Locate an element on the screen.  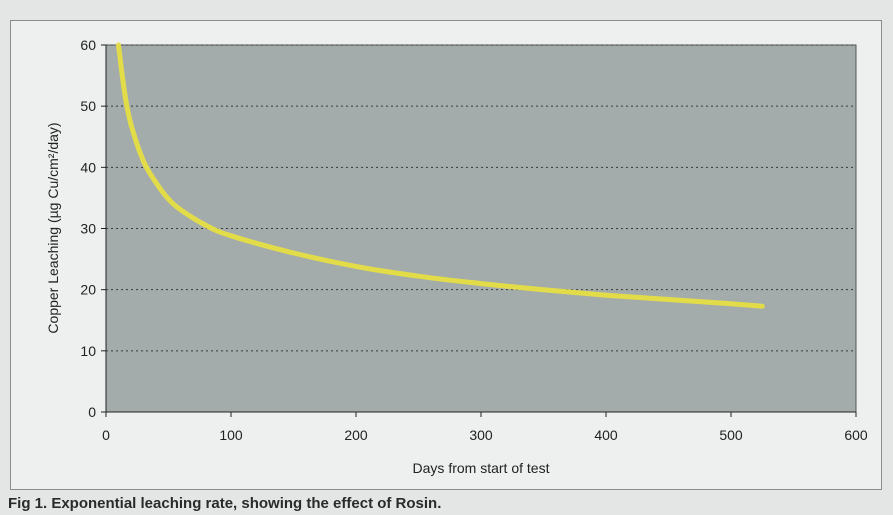
y-tick-label: 60 is located at coordinates (88, 45).